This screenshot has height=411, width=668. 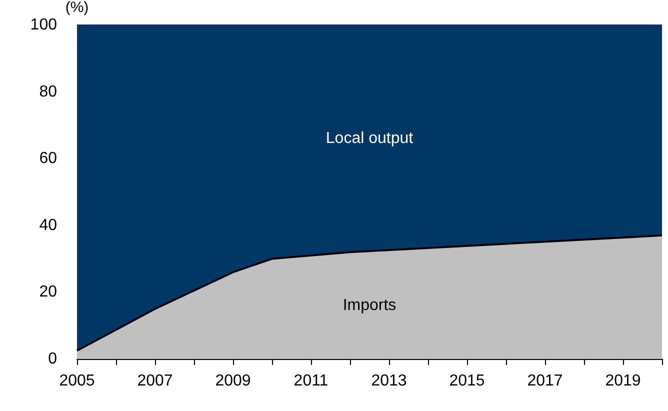 I want to click on series-label: Imports, so click(x=369, y=305).